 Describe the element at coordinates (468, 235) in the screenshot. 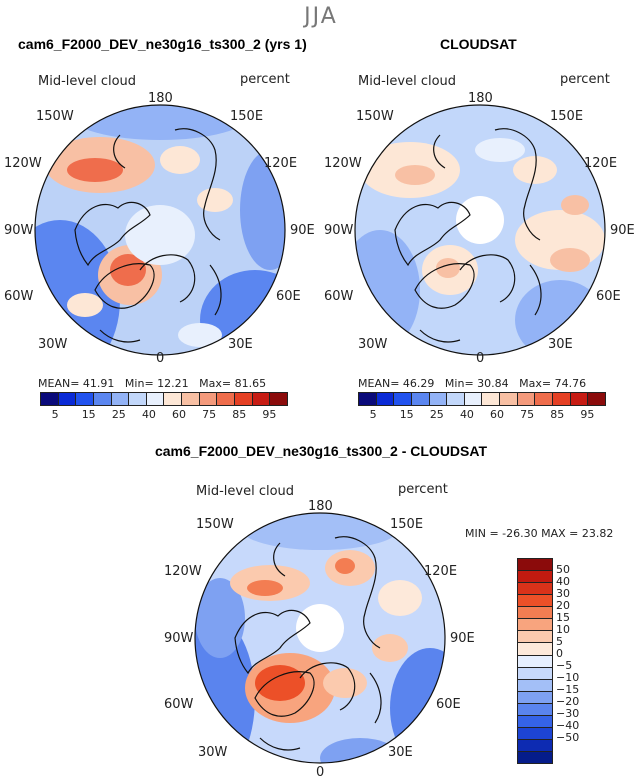

I see `panel2-coastlines` at that location.